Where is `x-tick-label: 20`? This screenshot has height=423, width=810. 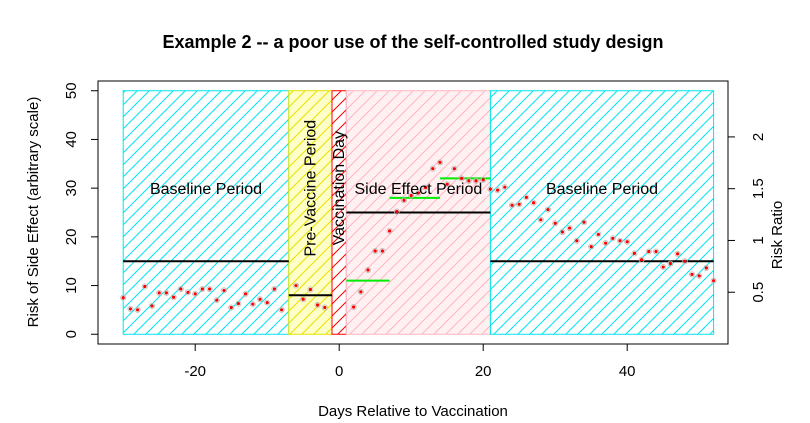
x-tick-label: 20 is located at coordinates (483, 371).